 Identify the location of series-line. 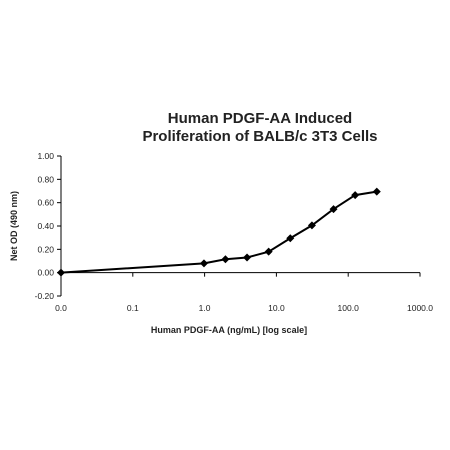
(218, 232).